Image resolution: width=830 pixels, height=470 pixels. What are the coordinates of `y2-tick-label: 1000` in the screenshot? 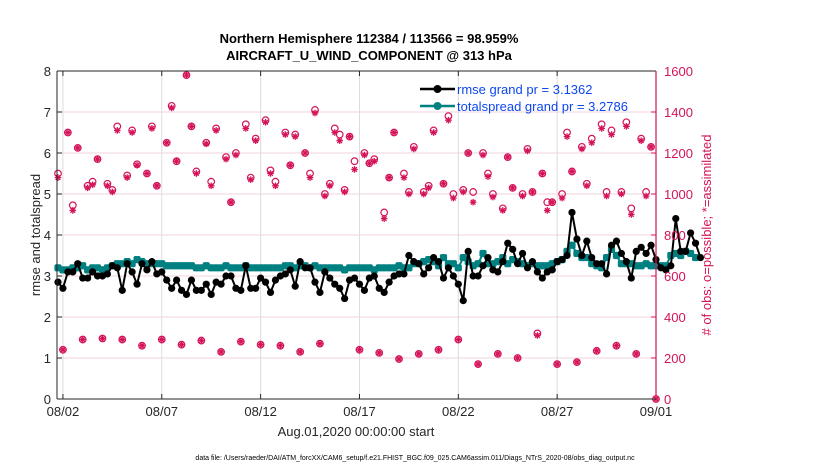 It's located at (678, 194).